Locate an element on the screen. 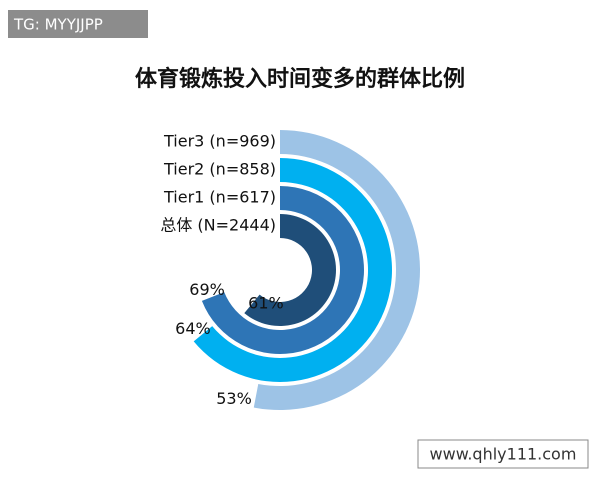 This screenshot has width=600, height=480. category-label: 总体 (N=2444) is located at coordinates (218, 225).